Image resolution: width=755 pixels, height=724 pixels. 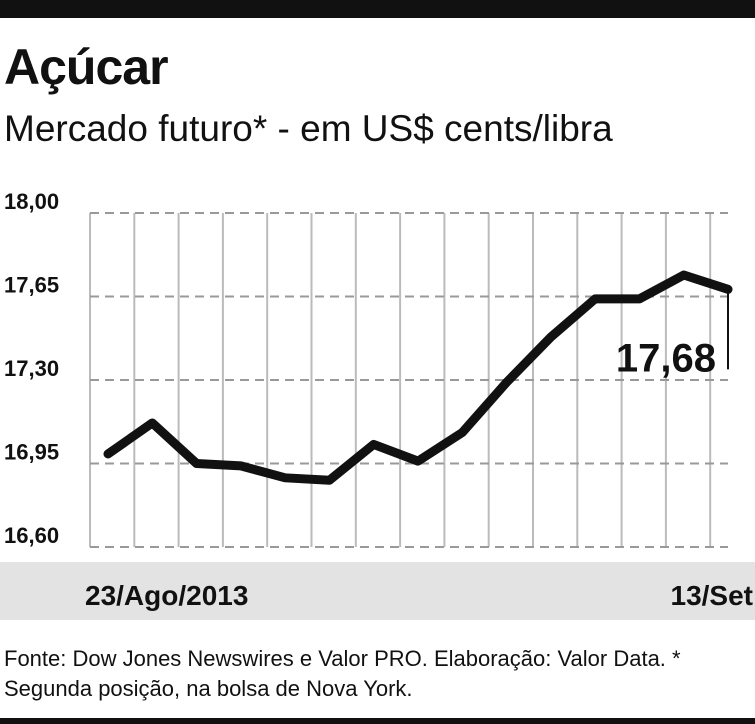 What do you see at coordinates (377, 9) in the screenshot?
I see `top-bar` at bounding box center [377, 9].